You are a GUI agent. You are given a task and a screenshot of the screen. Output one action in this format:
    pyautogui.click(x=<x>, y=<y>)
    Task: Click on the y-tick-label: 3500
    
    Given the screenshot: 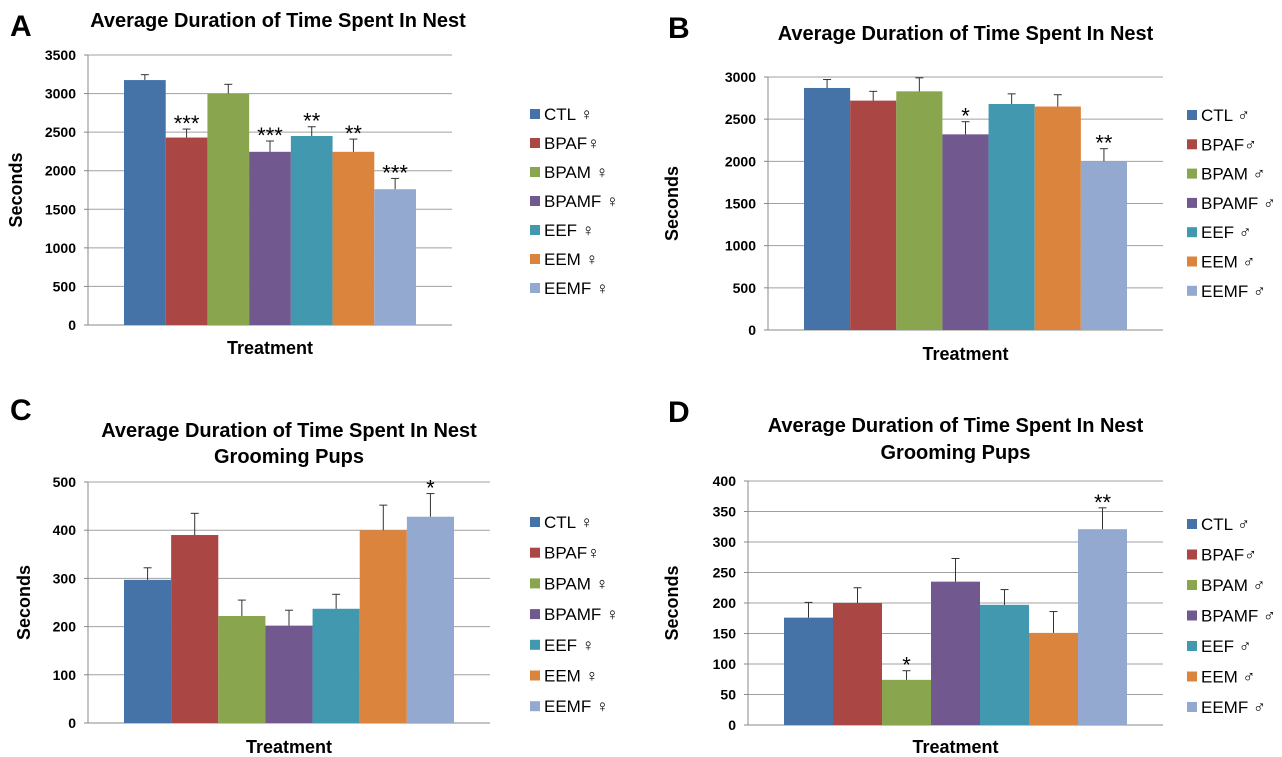 What is the action you would take?
    pyautogui.click(x=60, y=55)
    